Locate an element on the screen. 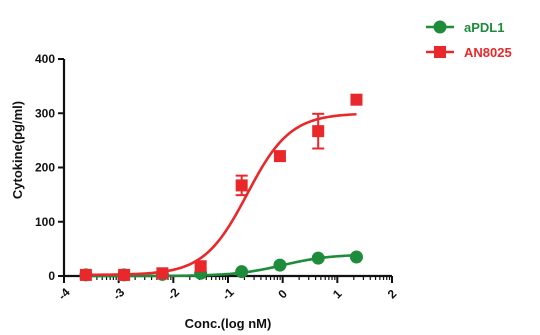 This screenshot has height=335, width=540. legend: aPDL1 AN8025 is located at coordinates (469, 40).